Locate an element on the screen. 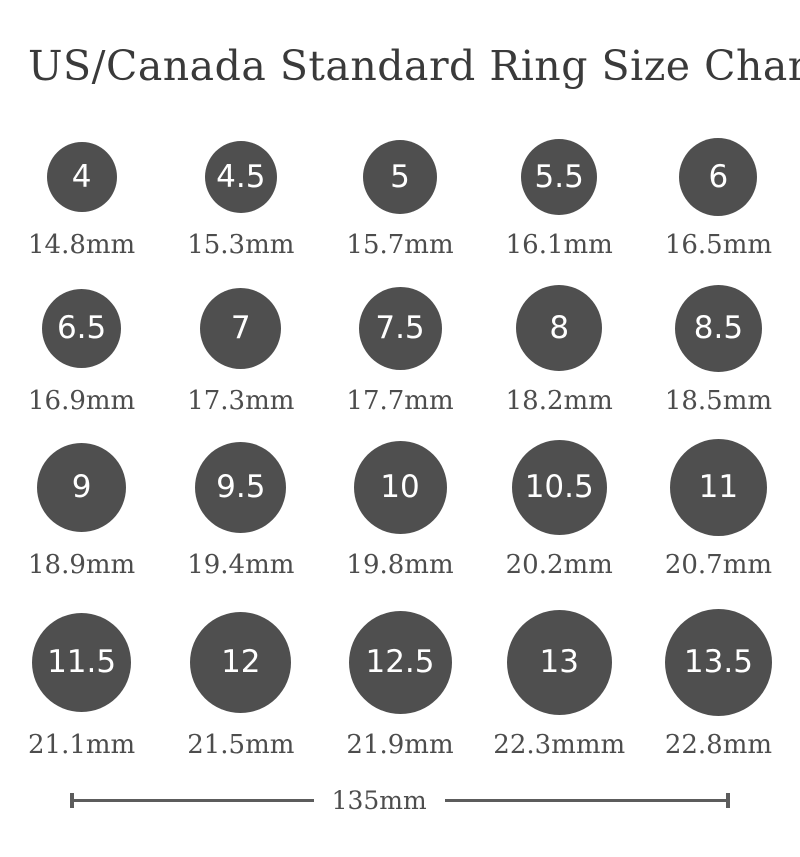 The height and width of the screenshot is (857, 800). scale-bar-label: 135mm is located at coordinates (379, 800).